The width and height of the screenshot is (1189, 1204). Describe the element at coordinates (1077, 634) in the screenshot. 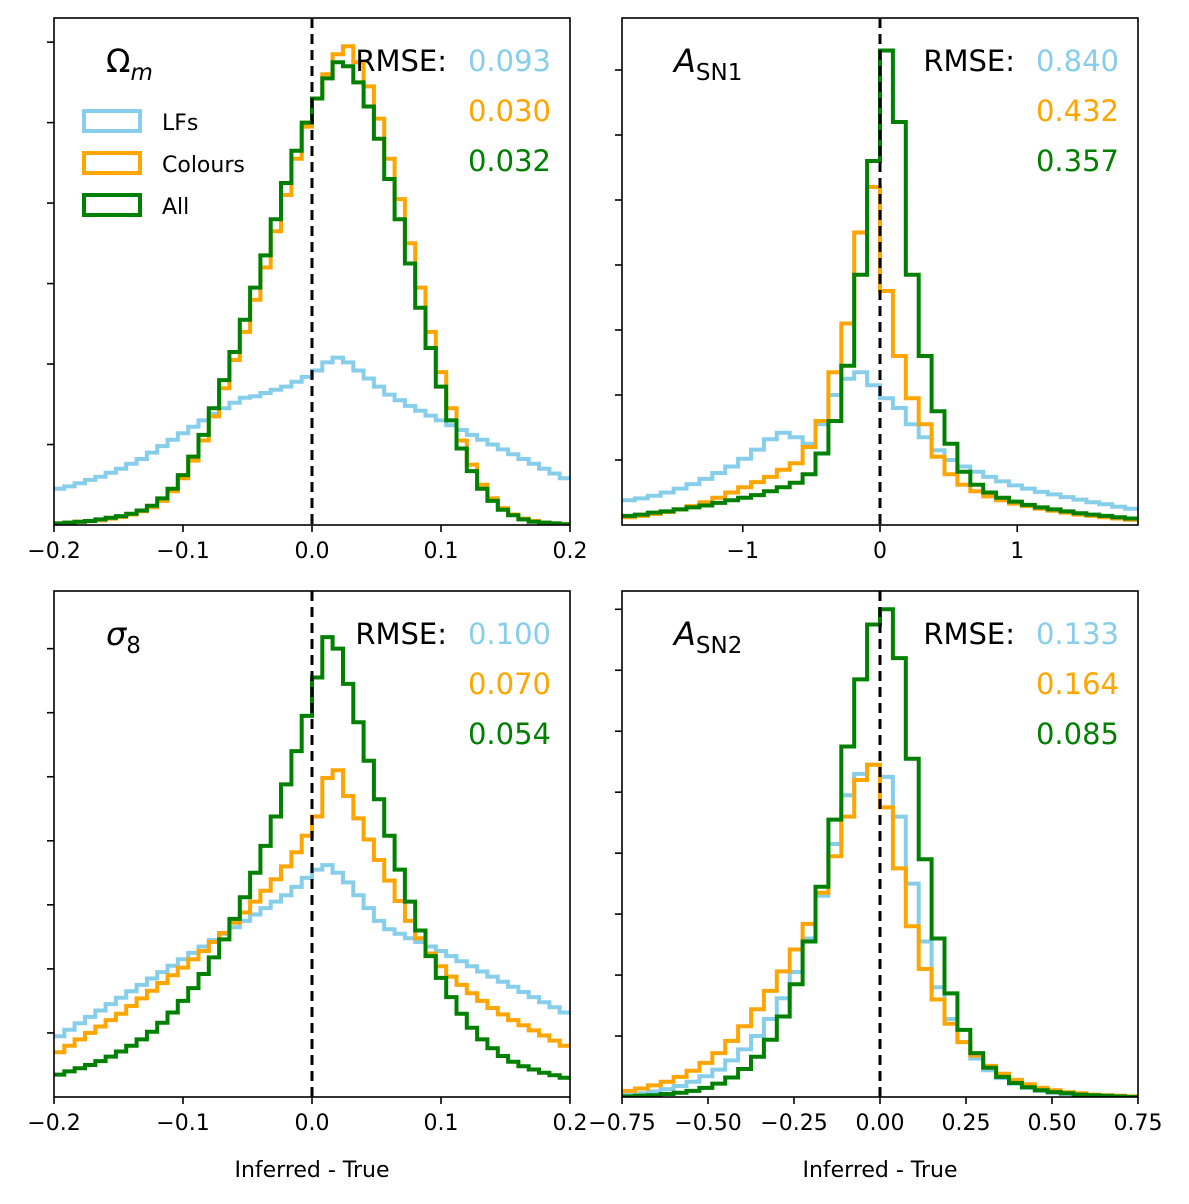

I see `rmse-value-lfs: 0.133` at that location.